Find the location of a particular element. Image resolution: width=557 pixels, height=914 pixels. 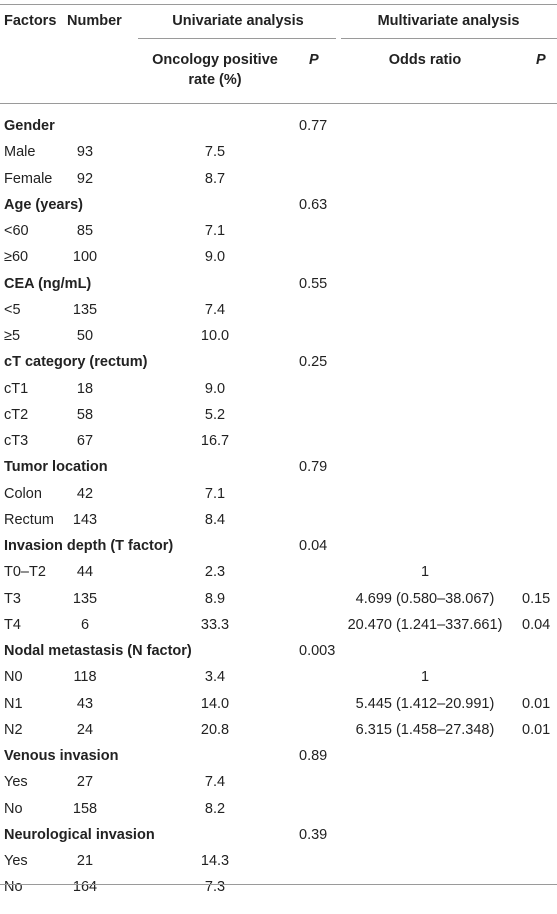

p-value-univariate: 0.79 is located at coordinates (313, 467).